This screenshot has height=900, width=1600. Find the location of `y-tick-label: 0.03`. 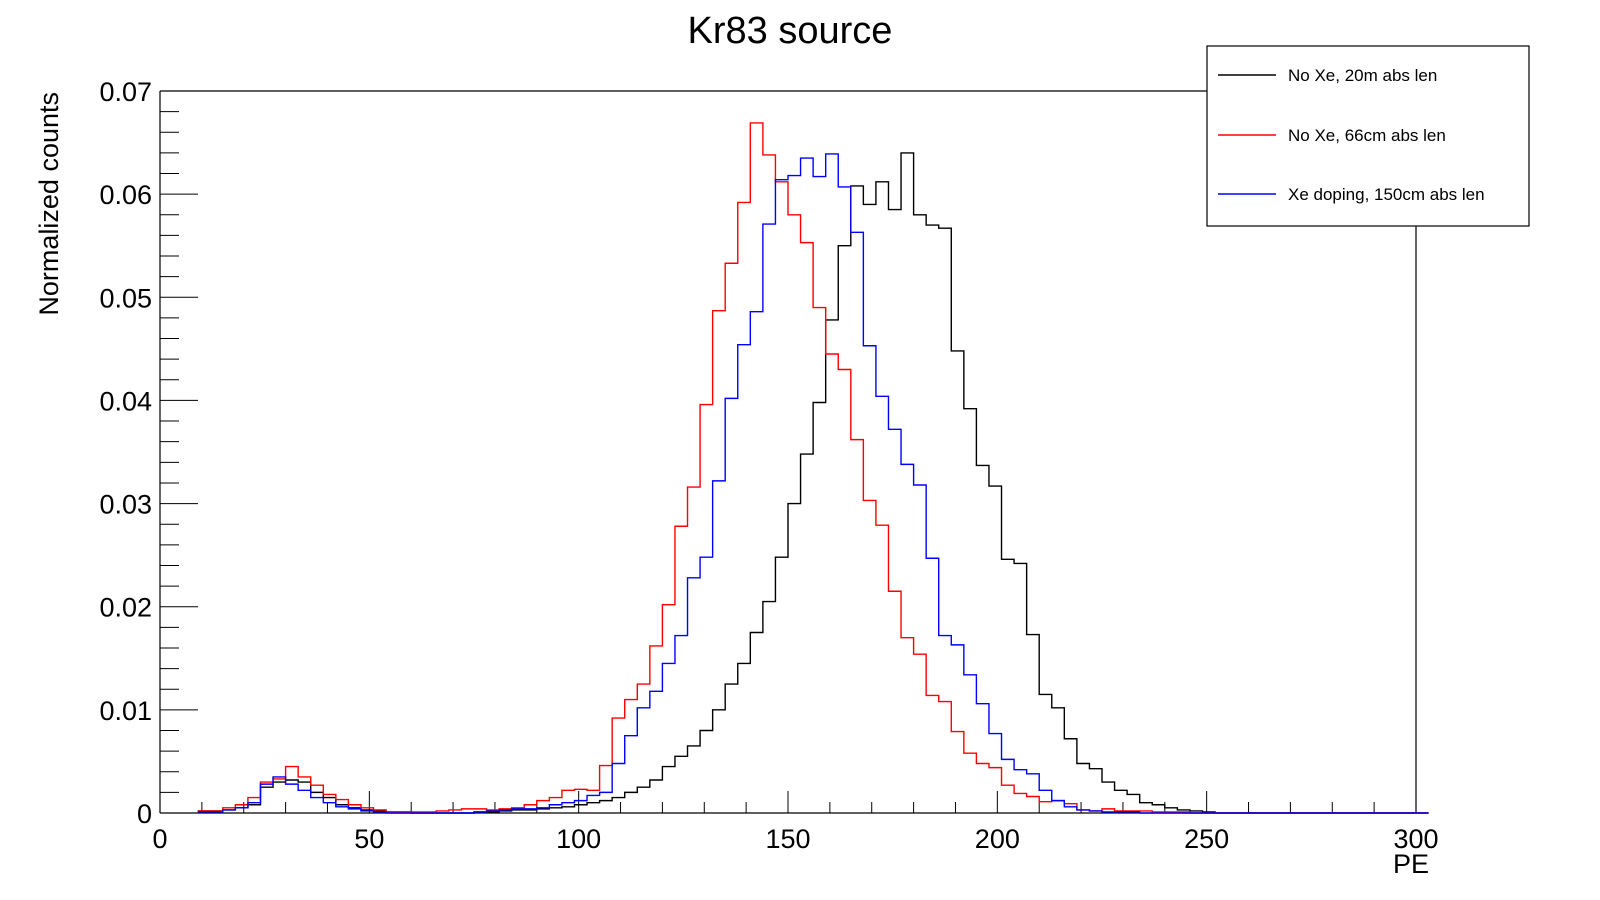

y-tick-label: 0.03 is located at coordinates (125, 505).